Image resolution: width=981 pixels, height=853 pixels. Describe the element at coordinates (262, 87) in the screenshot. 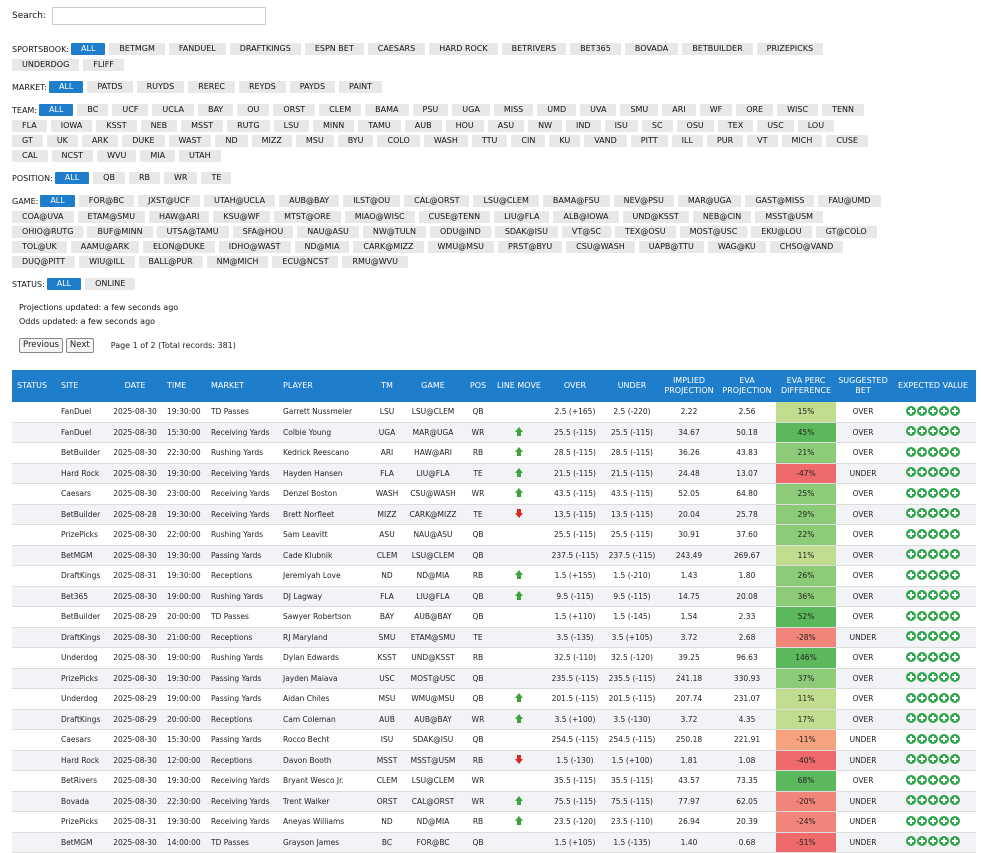

I see `market-chip-reyds: REYDS` at that location.